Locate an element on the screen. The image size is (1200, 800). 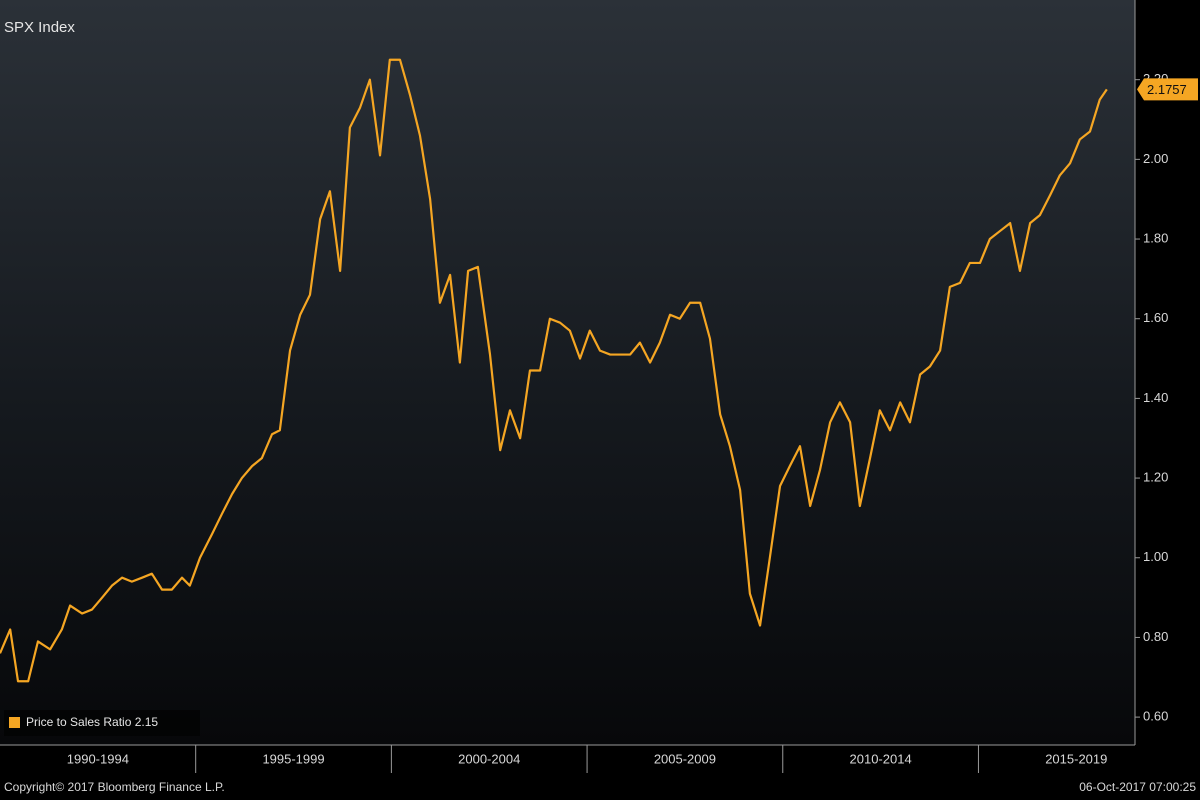
chart-title: SPX Index is located at coordinates (39, 27).